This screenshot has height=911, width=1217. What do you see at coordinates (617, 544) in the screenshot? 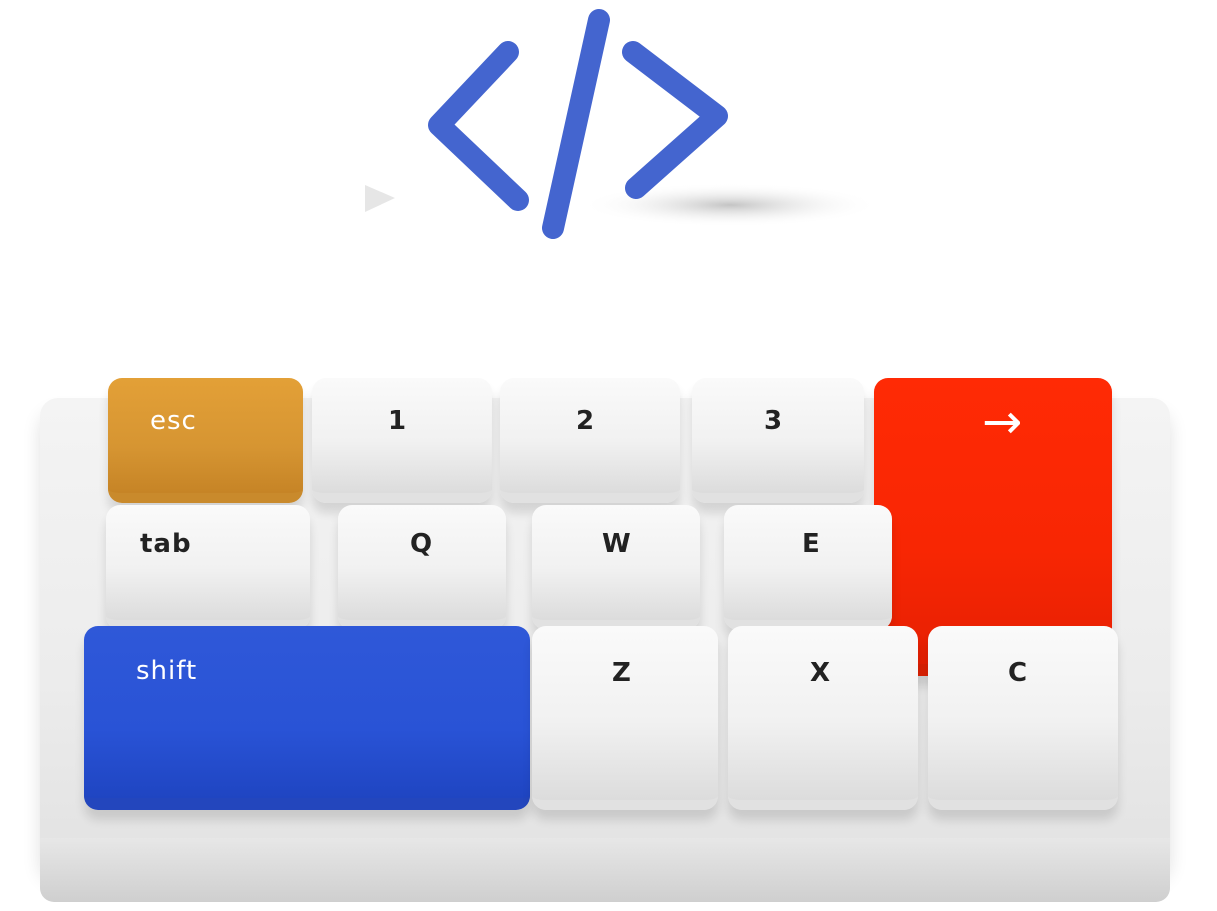
I see `key-w-label: W` at bounding box center [617, 544].